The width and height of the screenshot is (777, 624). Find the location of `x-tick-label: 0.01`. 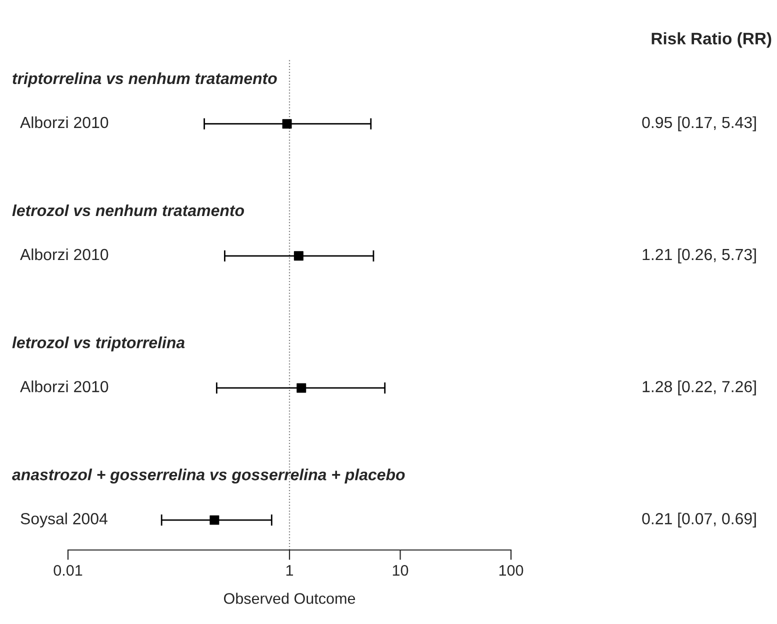

x-tick-label: 0.01 is located at coordinates (68, 570).